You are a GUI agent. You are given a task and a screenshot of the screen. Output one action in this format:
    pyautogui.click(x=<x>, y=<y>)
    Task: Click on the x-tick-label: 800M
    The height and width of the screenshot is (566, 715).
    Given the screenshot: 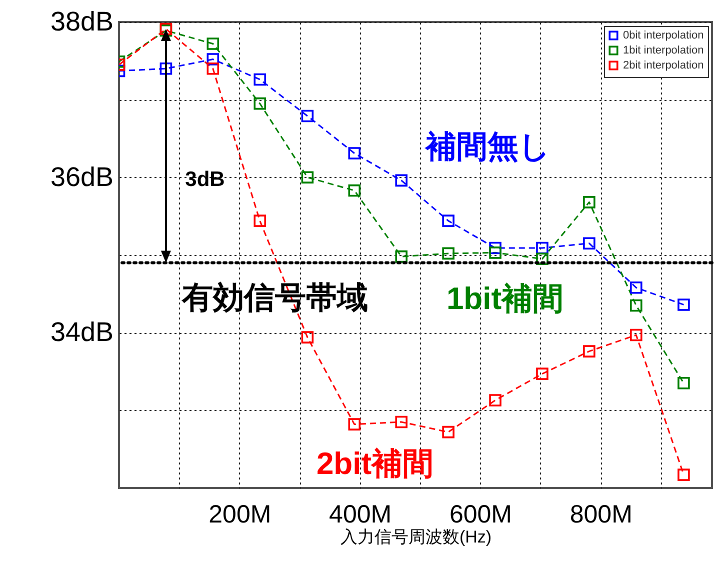 What is the action you would take?
    pyautogui.click(x=601, y=514)
    